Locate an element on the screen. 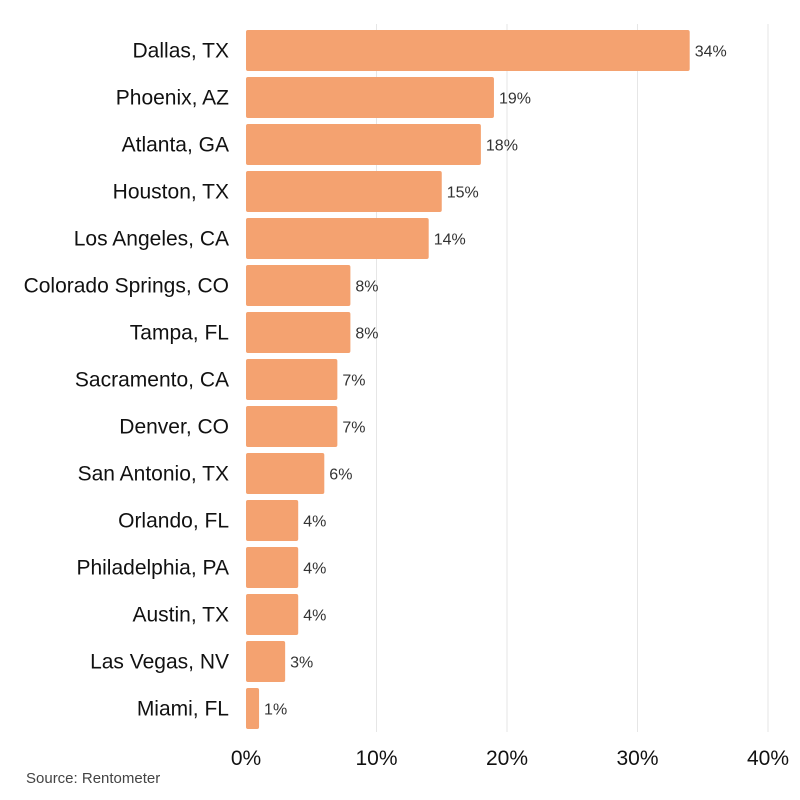 This screenshot has height=800, width=800. category-label: Los Angeles, CA is located at coordinates (151, 239).